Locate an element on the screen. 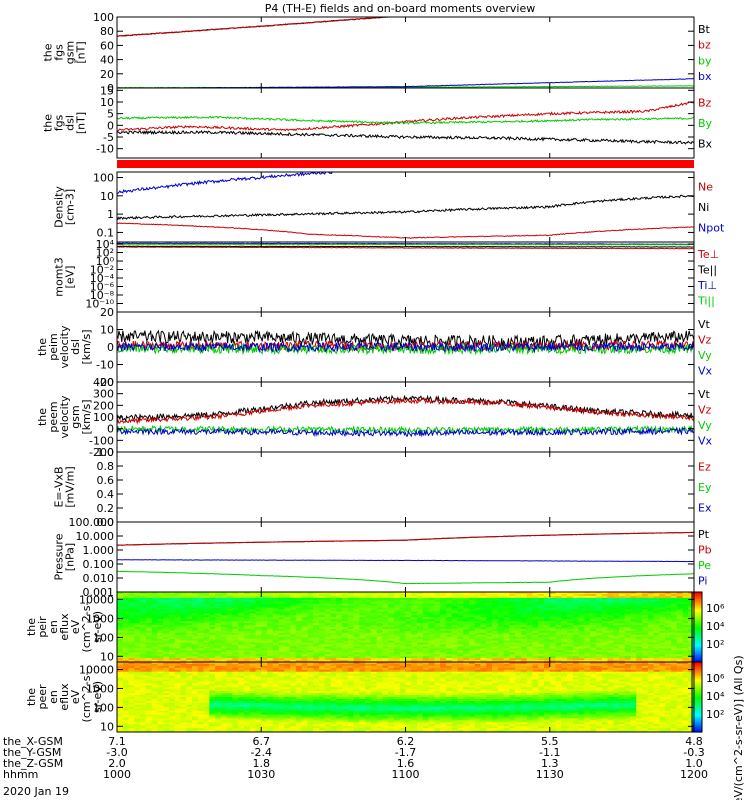 The width and height of the screenshot is (750, 800). x-axis-row-label: the_X-GSM is located at coordinates (33, 741).